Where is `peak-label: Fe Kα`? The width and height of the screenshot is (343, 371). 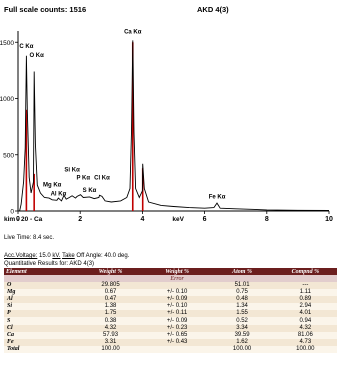
peak-label: Fe Kα is located at coordinates (217, 198).